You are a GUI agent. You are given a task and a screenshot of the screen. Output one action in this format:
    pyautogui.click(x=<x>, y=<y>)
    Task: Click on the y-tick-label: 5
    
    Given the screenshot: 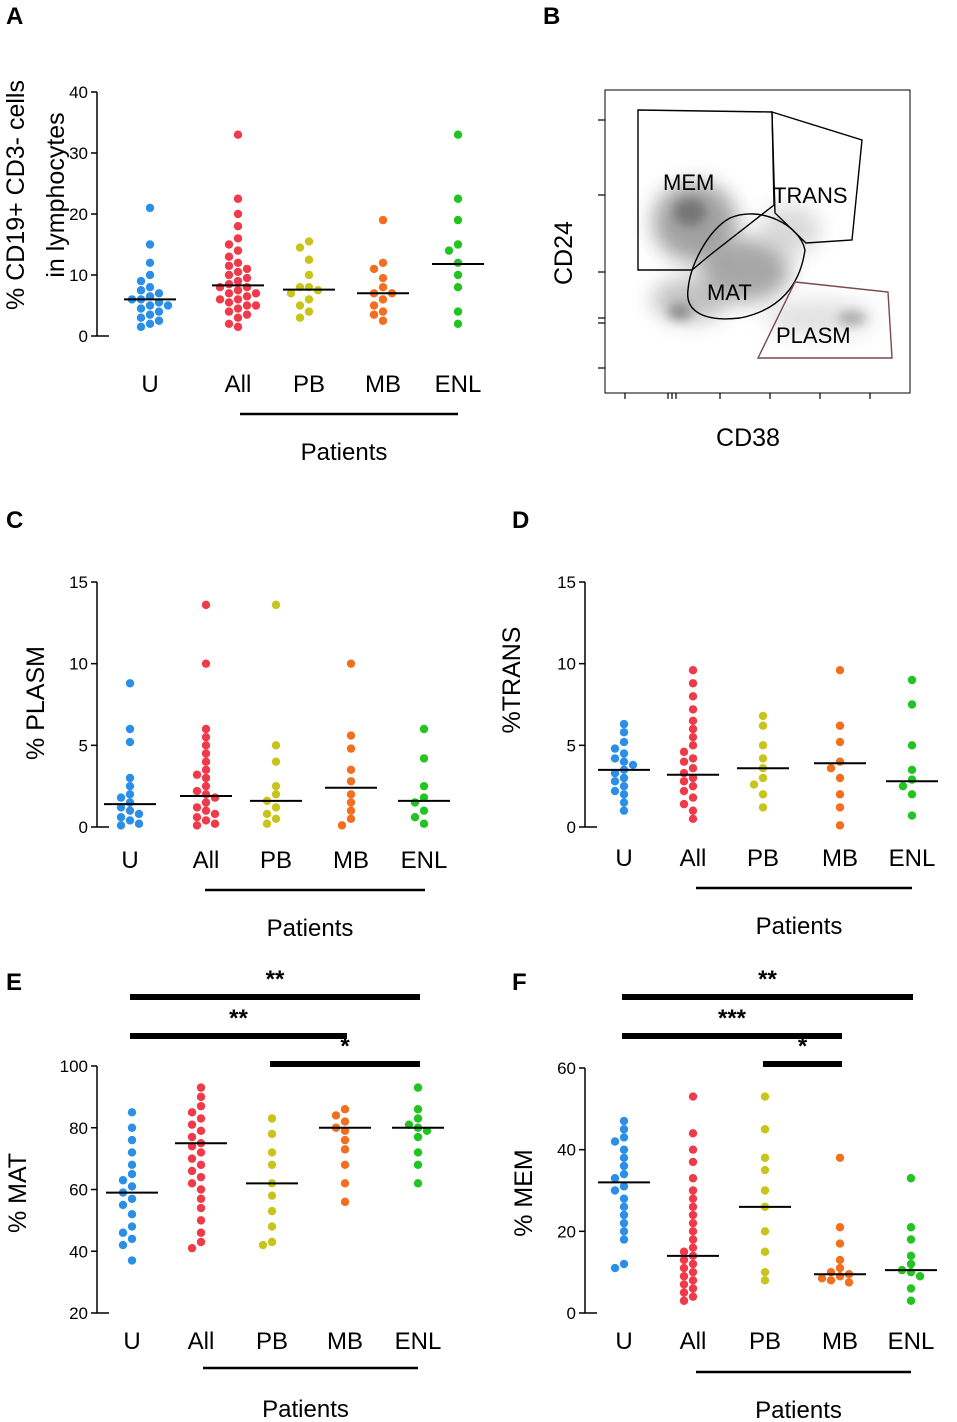 What is the action you would take?
    pyautogui.click(x=83, y=745)
    